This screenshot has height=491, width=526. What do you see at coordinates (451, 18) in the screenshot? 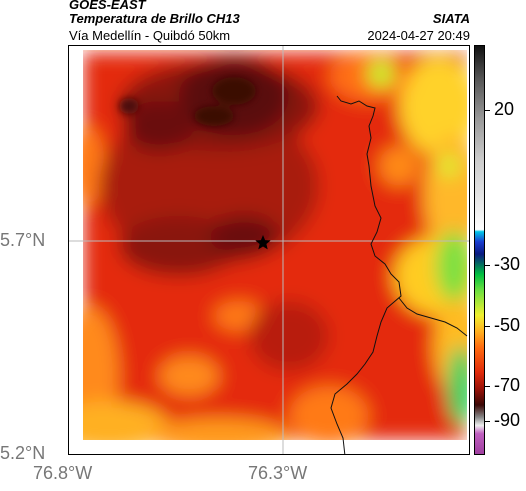
I see `organization-label: SIATA` at bounding box center [451, 18].